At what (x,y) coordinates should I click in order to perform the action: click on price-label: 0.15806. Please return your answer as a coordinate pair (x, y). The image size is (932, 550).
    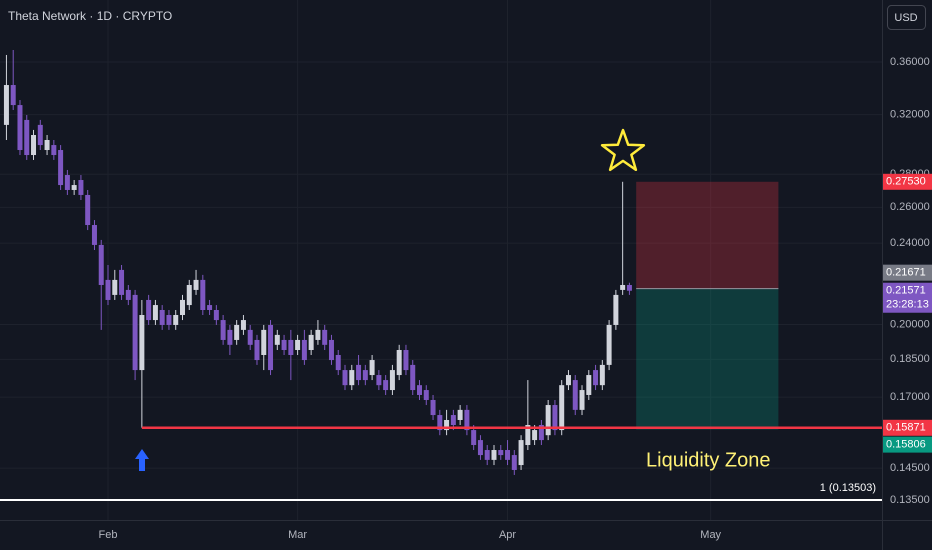
    Looking at the image, I should click on (906, 445).